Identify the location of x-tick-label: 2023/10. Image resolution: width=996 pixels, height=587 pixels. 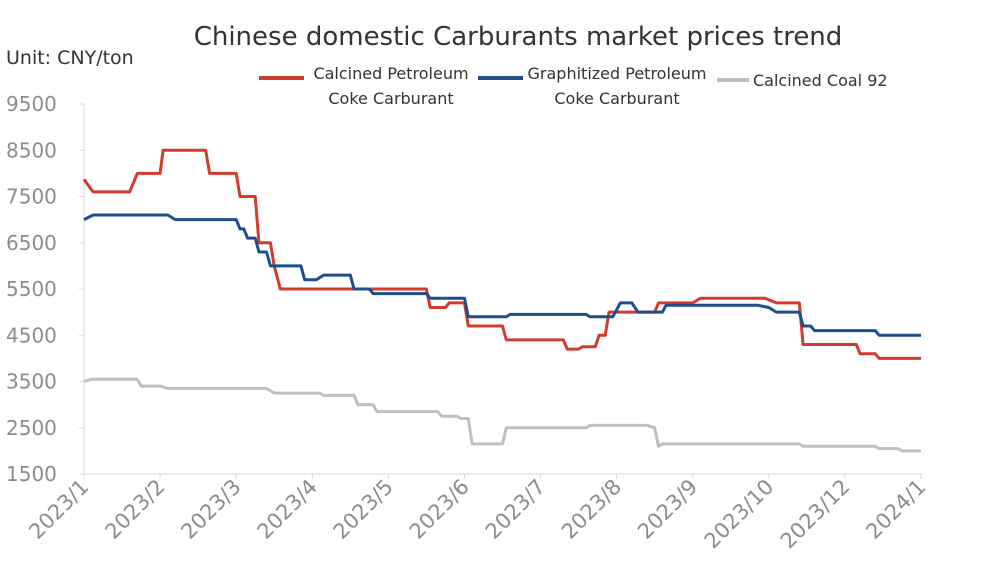
(739, 514).